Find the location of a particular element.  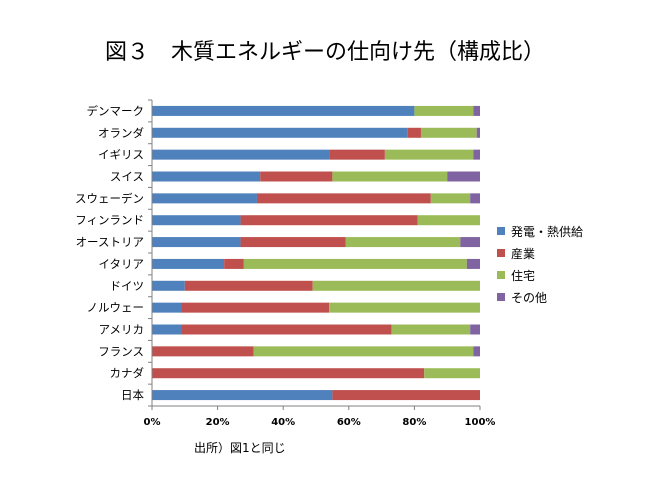

source-note: 出所）図1と同じ is located at coordinates (240, 448).